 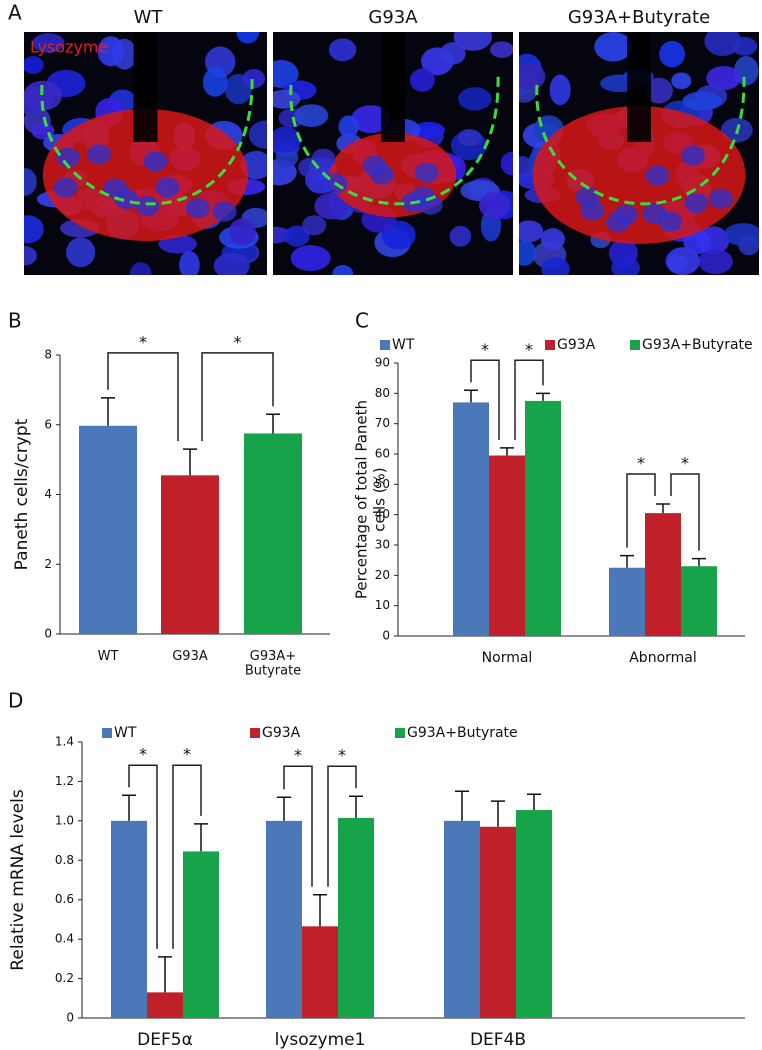 I want to click on legend-label: G93A+Butyrate, so click(x=697, y=345).